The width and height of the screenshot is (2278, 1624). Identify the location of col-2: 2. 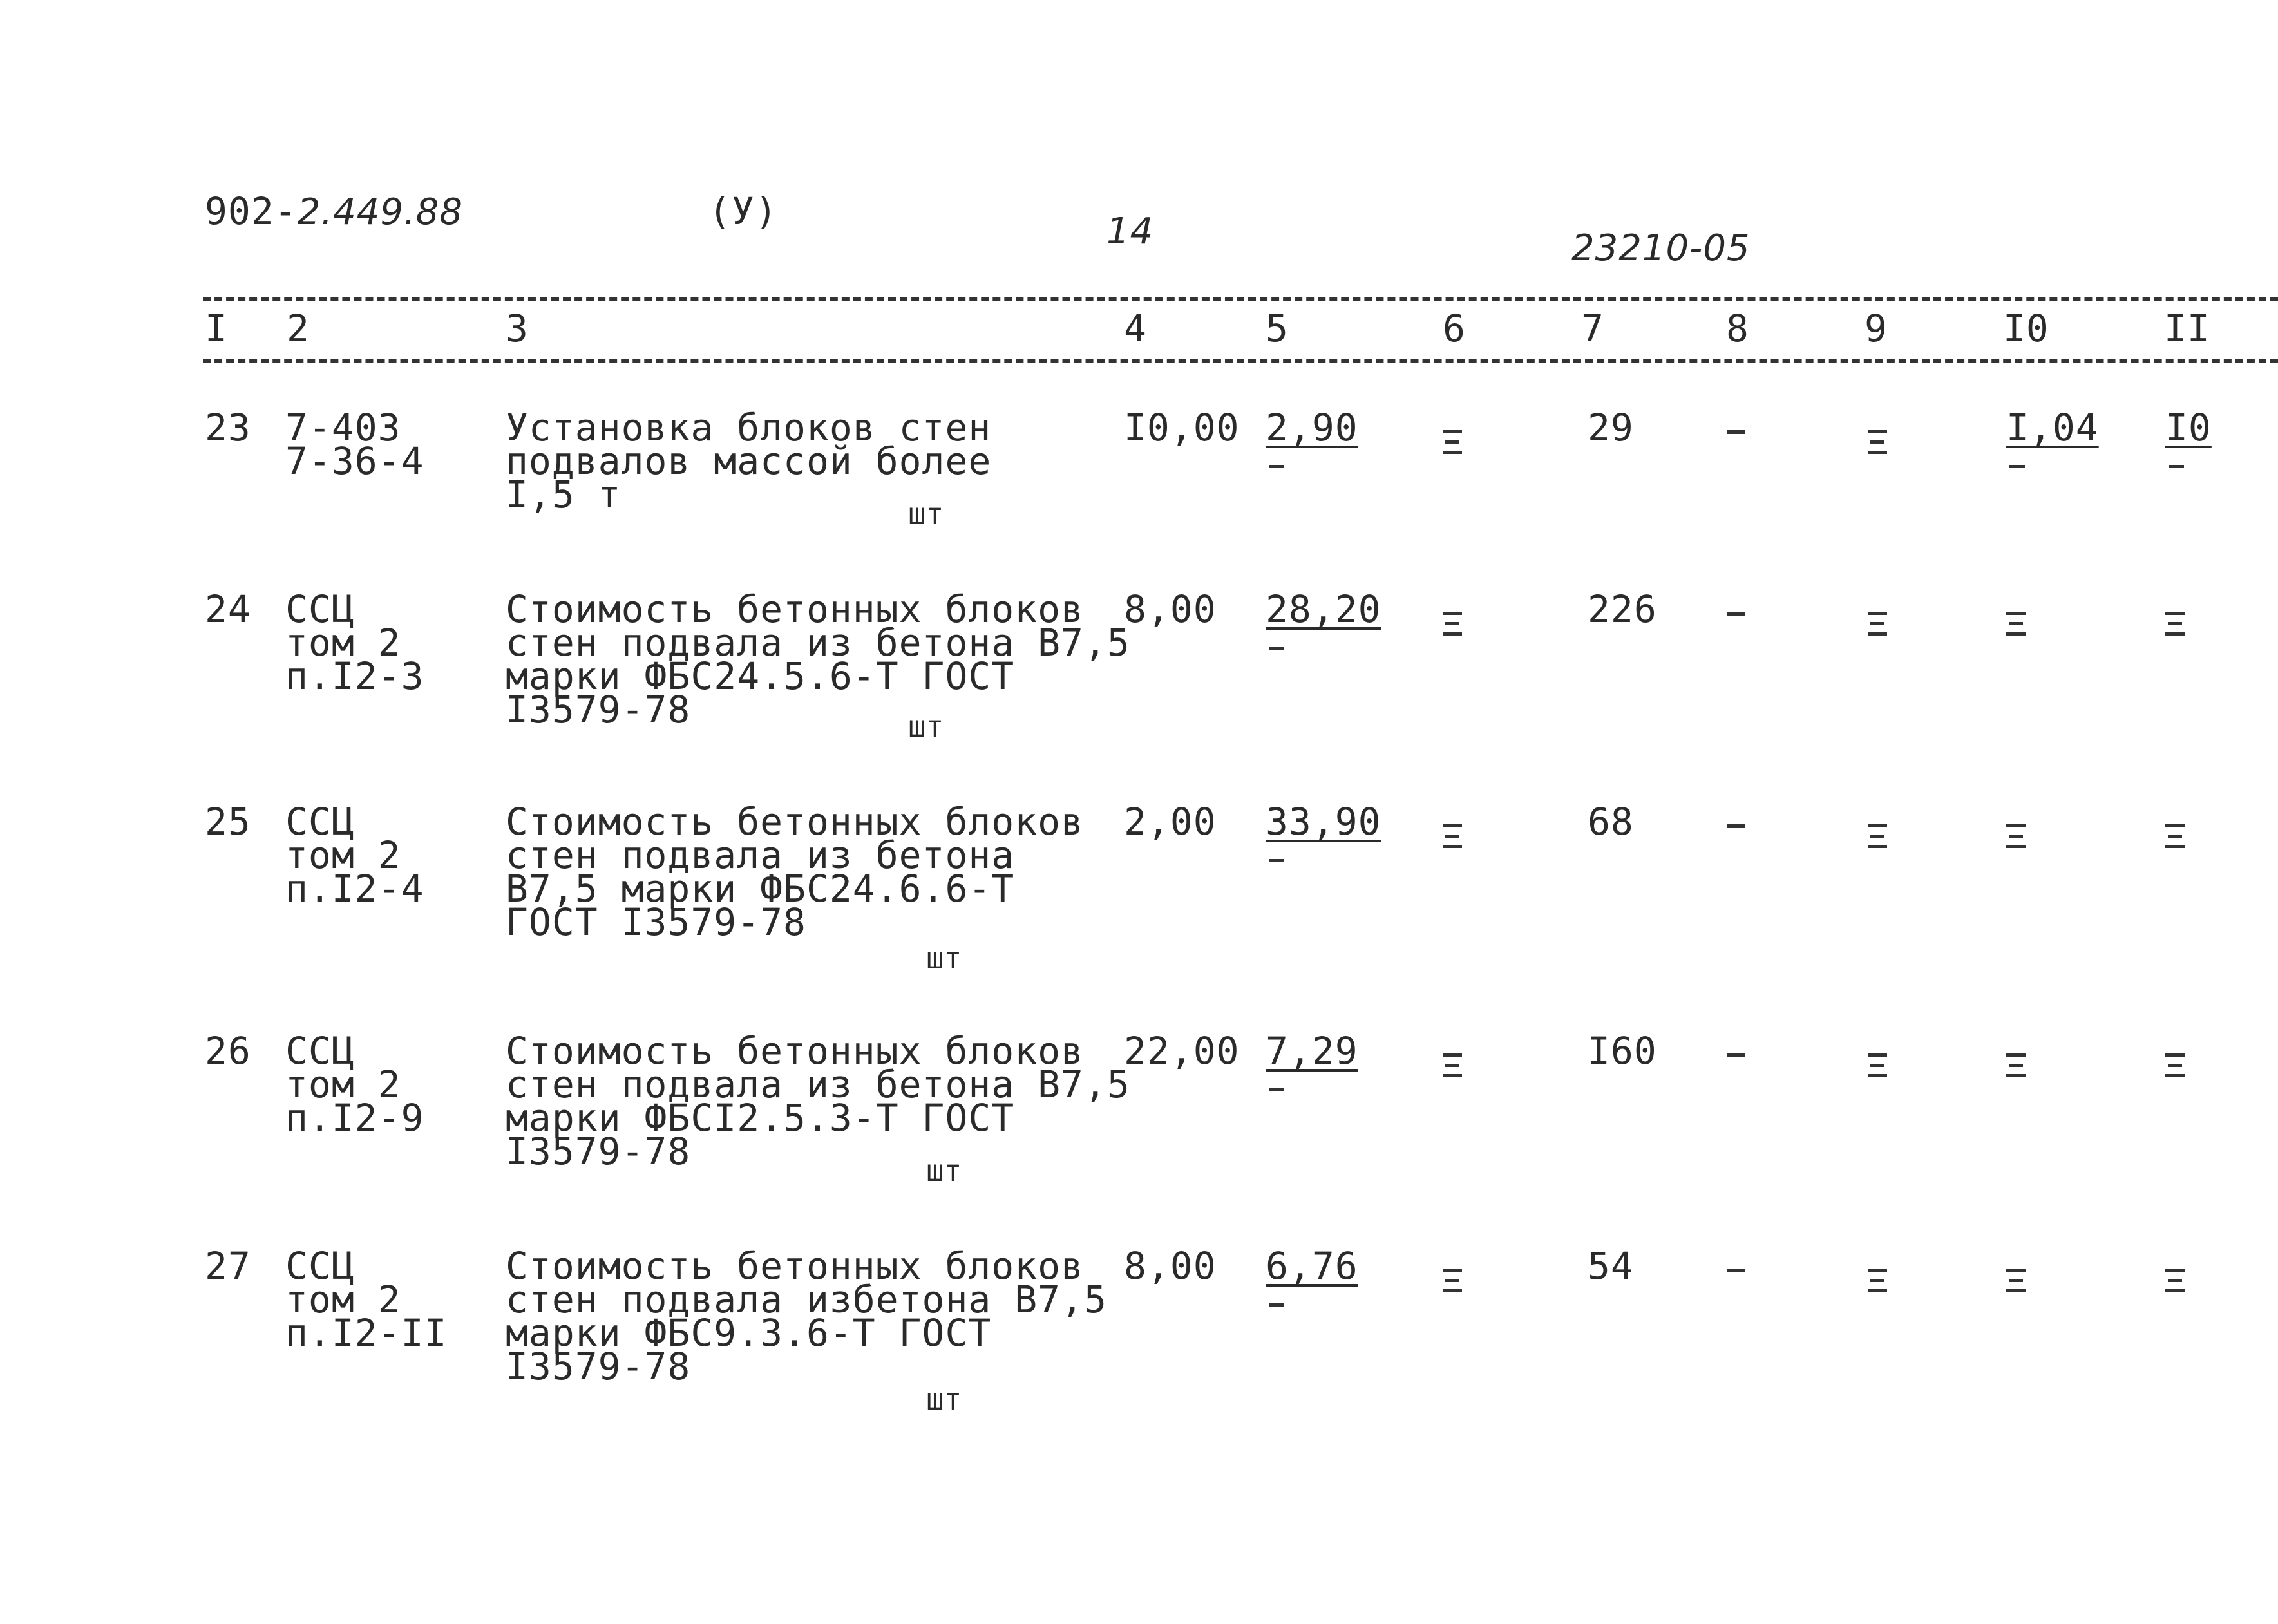
(298, 329).